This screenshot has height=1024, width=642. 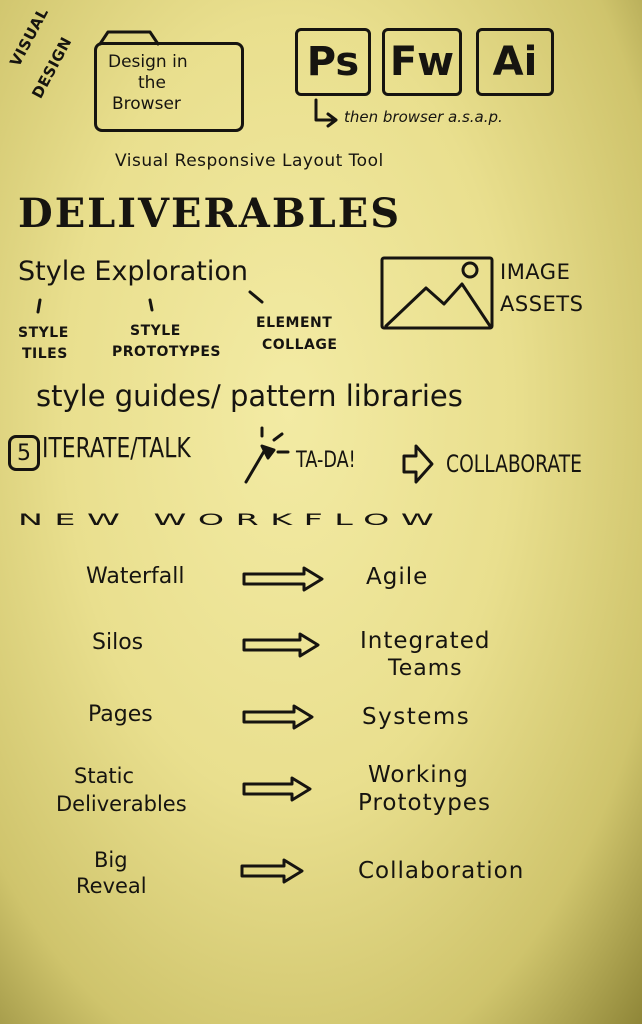 I want to click on workflow-from-big: Big, so click(x=111, y=860).